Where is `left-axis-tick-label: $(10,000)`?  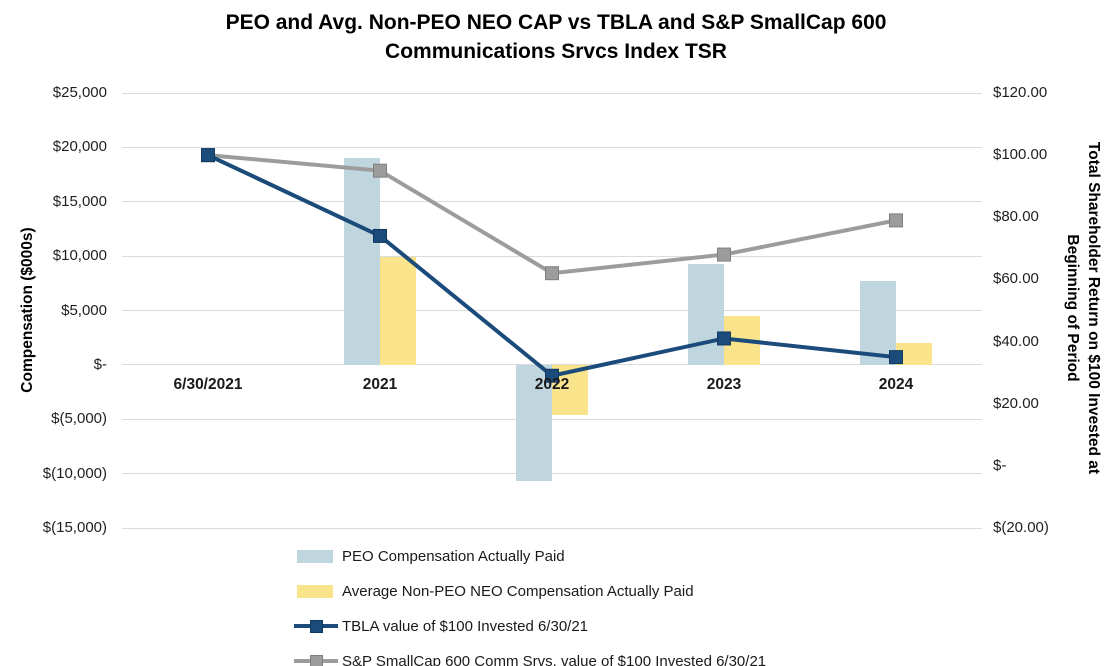 left-axis-tick-label: $(10,000) is located at coordinates (74, 473).